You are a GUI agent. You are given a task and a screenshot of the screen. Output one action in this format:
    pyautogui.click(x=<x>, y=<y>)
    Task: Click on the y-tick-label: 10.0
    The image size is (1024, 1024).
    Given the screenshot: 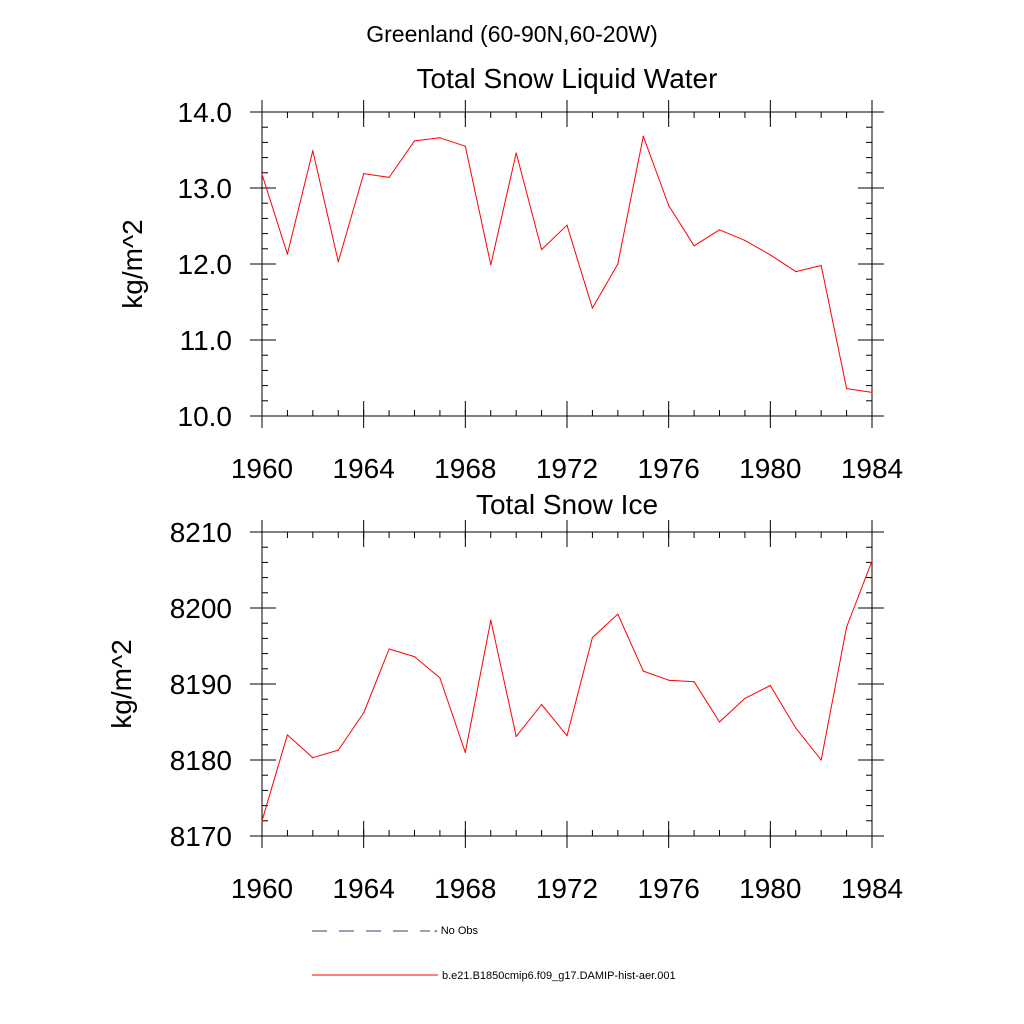 What is the action you would take?
    pyautogui.click(x=205, y=416)
    